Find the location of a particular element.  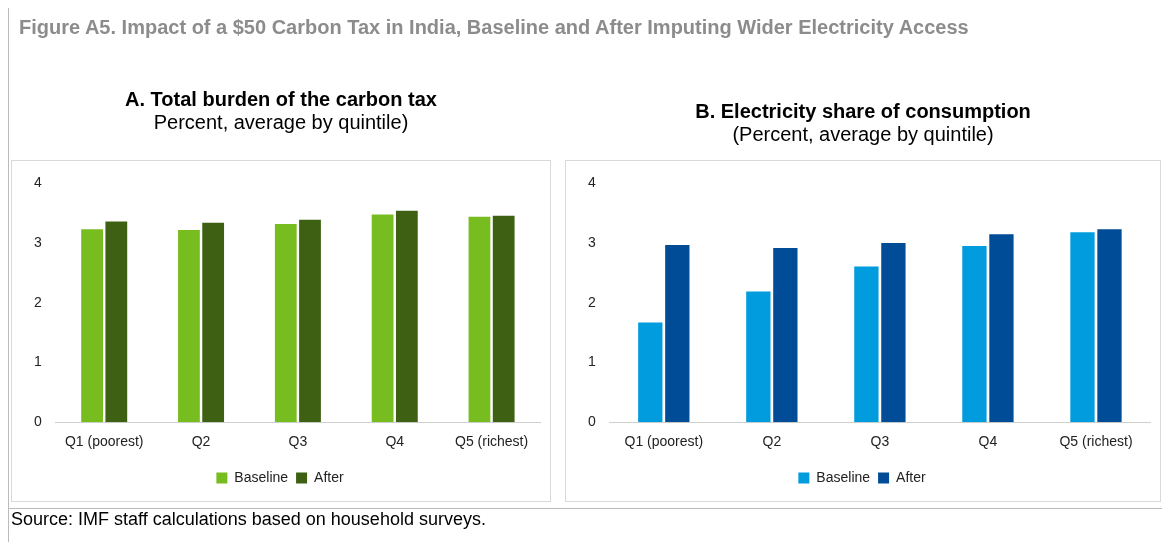

chart-subtitle: (Percent, average by quintile) is located at coordinates (863, 134).